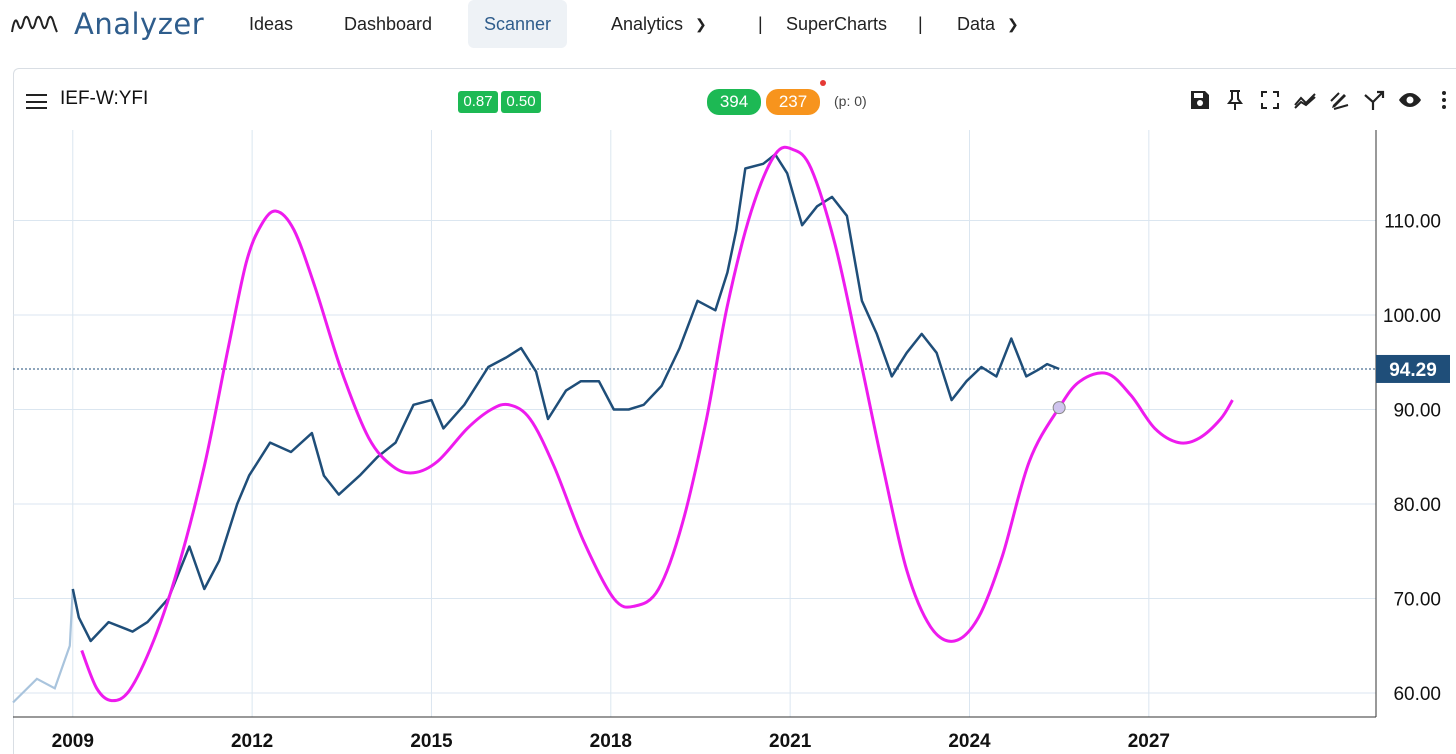 This screenshot has height=754, width=1456. Describe the element at coordinates (823, 83) in the screenshot. I see `notification-dot` at that location.